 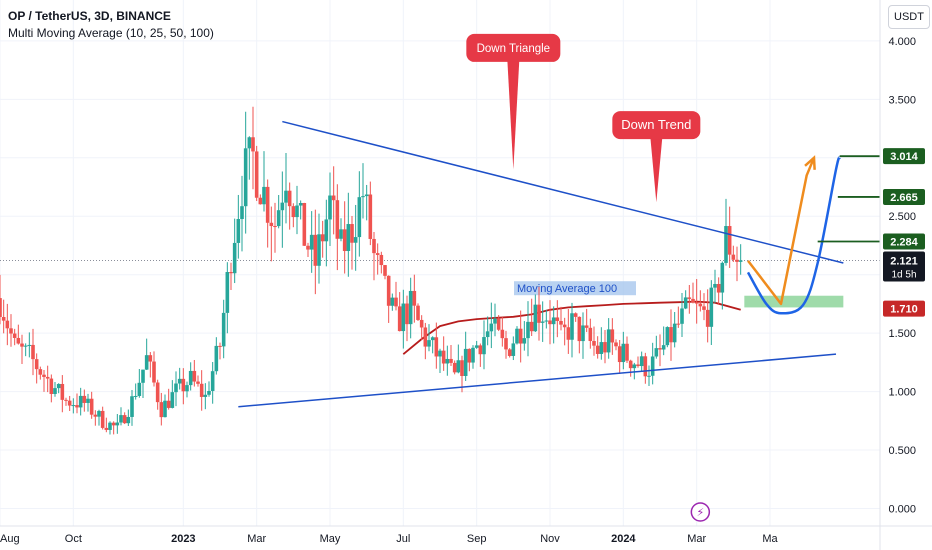 What do you see at coordinates (111, 33) in the screenshot?
I see `indicator-label: Multi Moving Average (10, 25, 50, 100)` at bounding box center [111, 33].